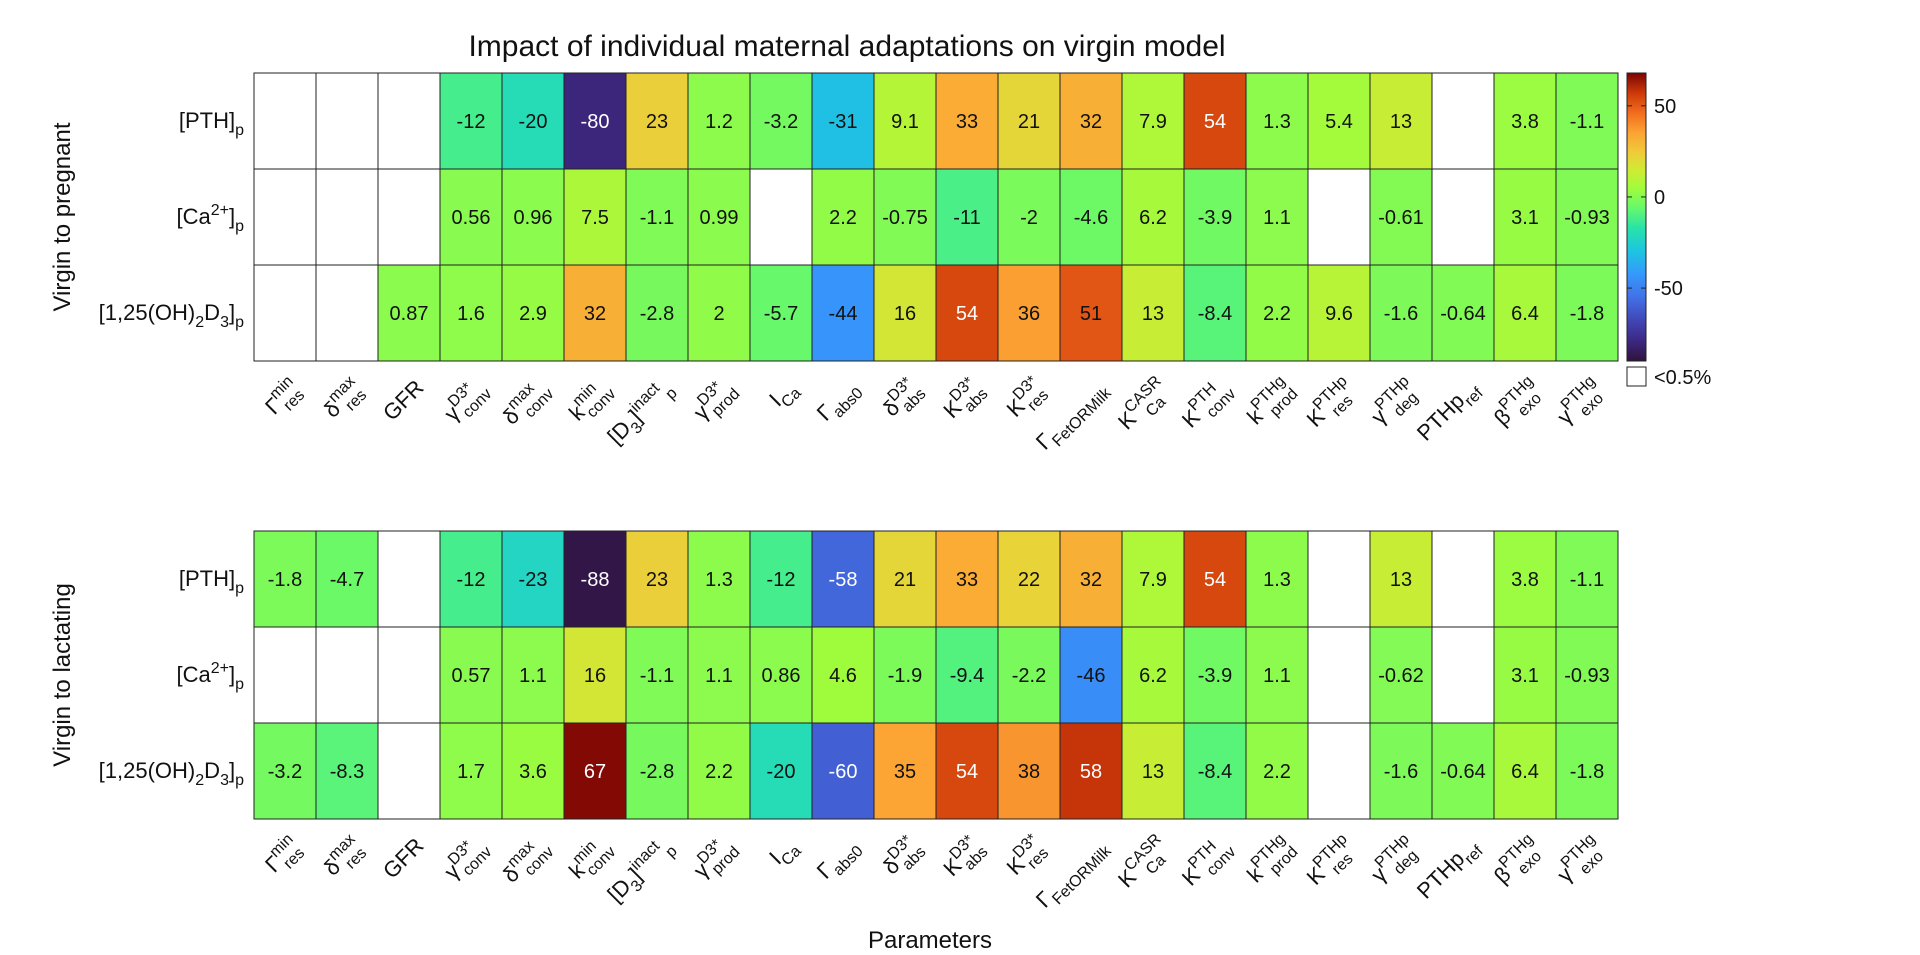 The width and height of the screenshot is (1920, 955). What do you see at coordinates (1029, 218) in the screenshot?
I see `cell-value-label: -2` at bounding box center [1029, 218].